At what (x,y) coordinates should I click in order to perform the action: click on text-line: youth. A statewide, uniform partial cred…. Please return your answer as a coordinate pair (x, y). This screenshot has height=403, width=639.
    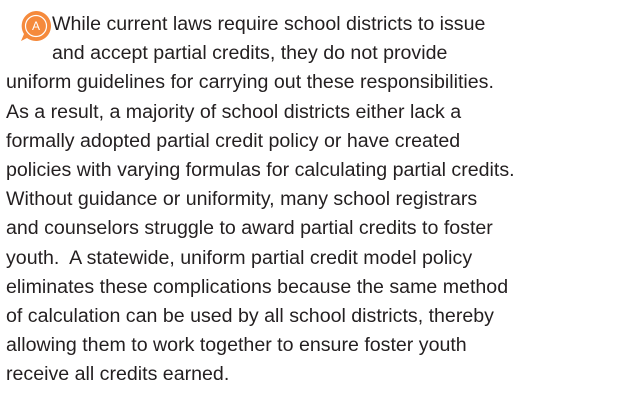
    Looking at the image, I should click on (239, 257).